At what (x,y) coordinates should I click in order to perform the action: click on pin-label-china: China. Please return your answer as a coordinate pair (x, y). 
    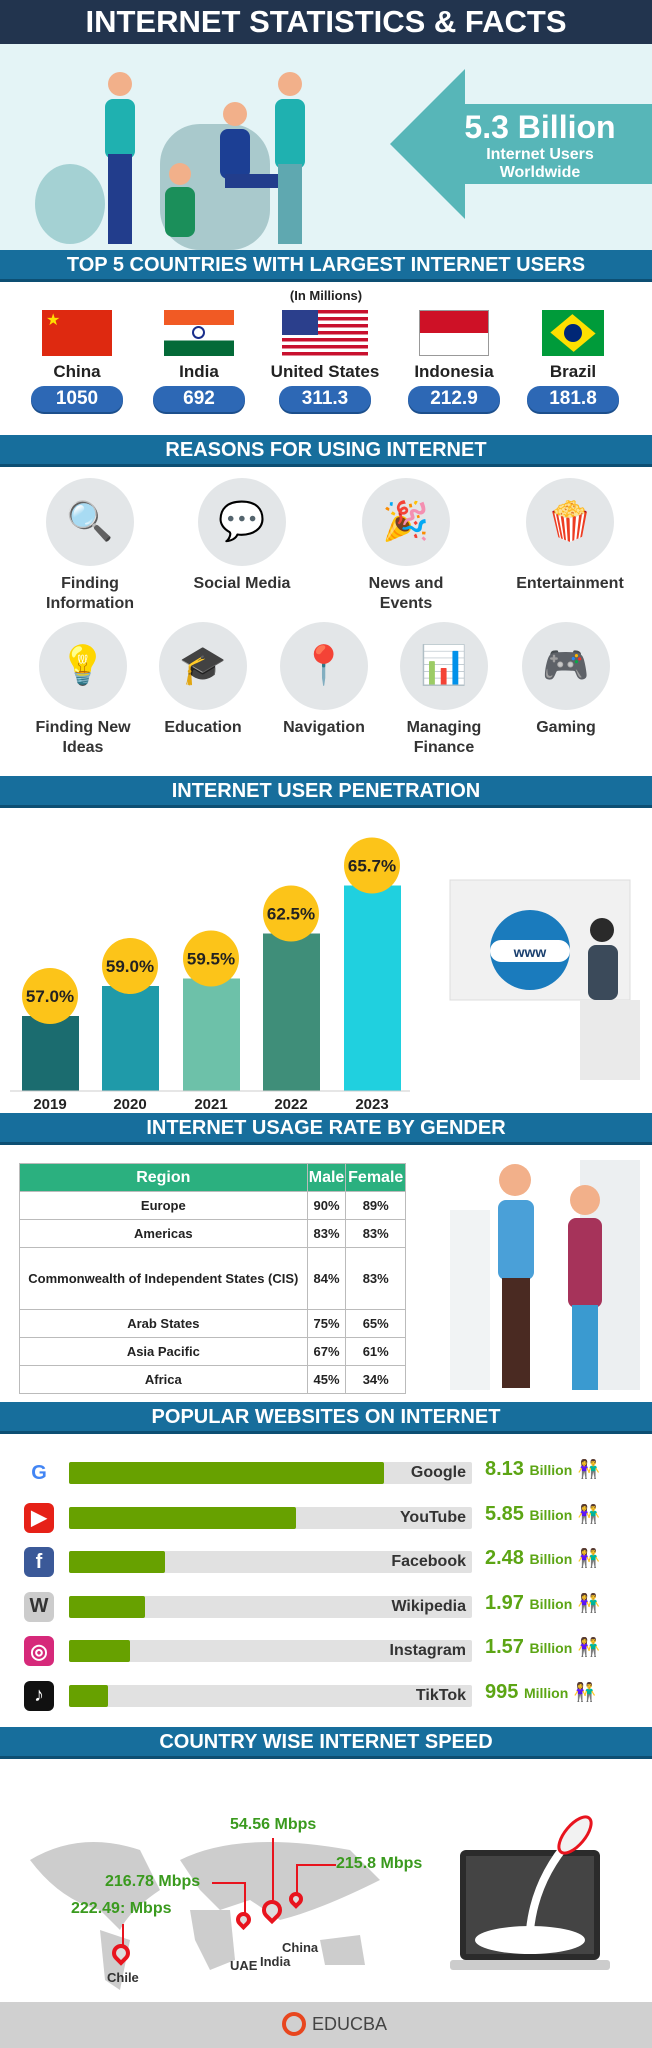
    Looking at the image, I should click on (300, 1947).